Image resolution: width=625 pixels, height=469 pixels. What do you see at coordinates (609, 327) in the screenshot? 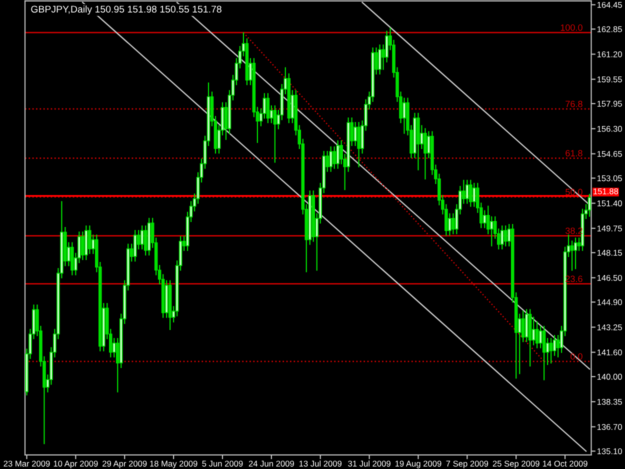
I see `y-tick-label: 143.25` at bounding box center [609, 327].